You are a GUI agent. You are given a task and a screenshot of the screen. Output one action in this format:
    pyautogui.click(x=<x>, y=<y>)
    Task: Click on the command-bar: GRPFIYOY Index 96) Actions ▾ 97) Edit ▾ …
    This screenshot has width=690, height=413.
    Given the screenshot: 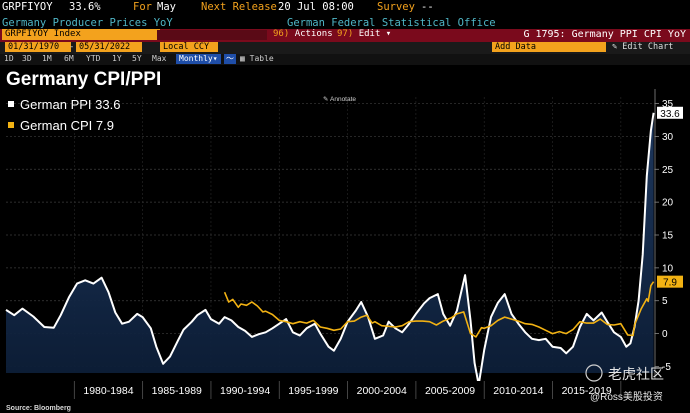 What is the action you would take?
    pyautogui.click(x=345, y=35)
    